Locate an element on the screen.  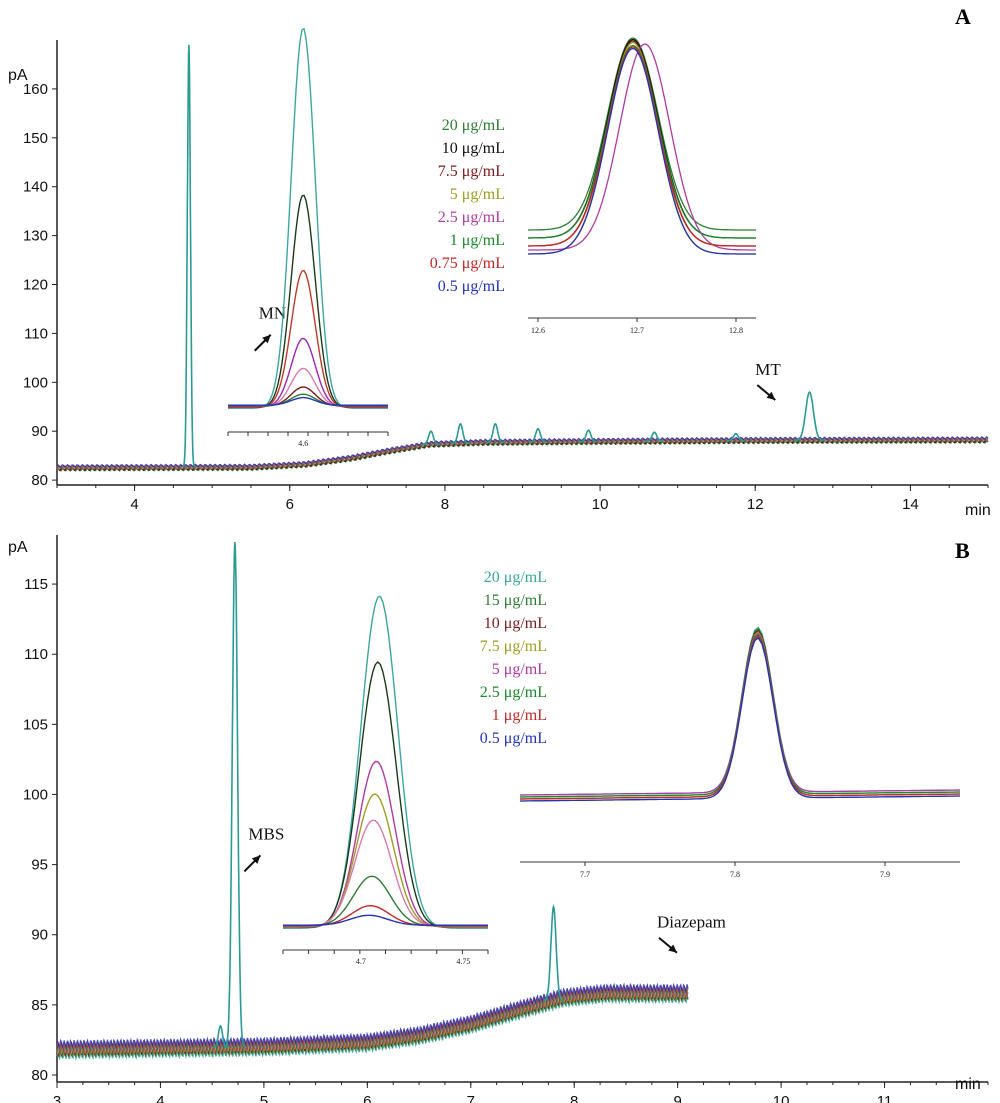
inset-tick-label: 12.6 is located at coordinates (538, 330).